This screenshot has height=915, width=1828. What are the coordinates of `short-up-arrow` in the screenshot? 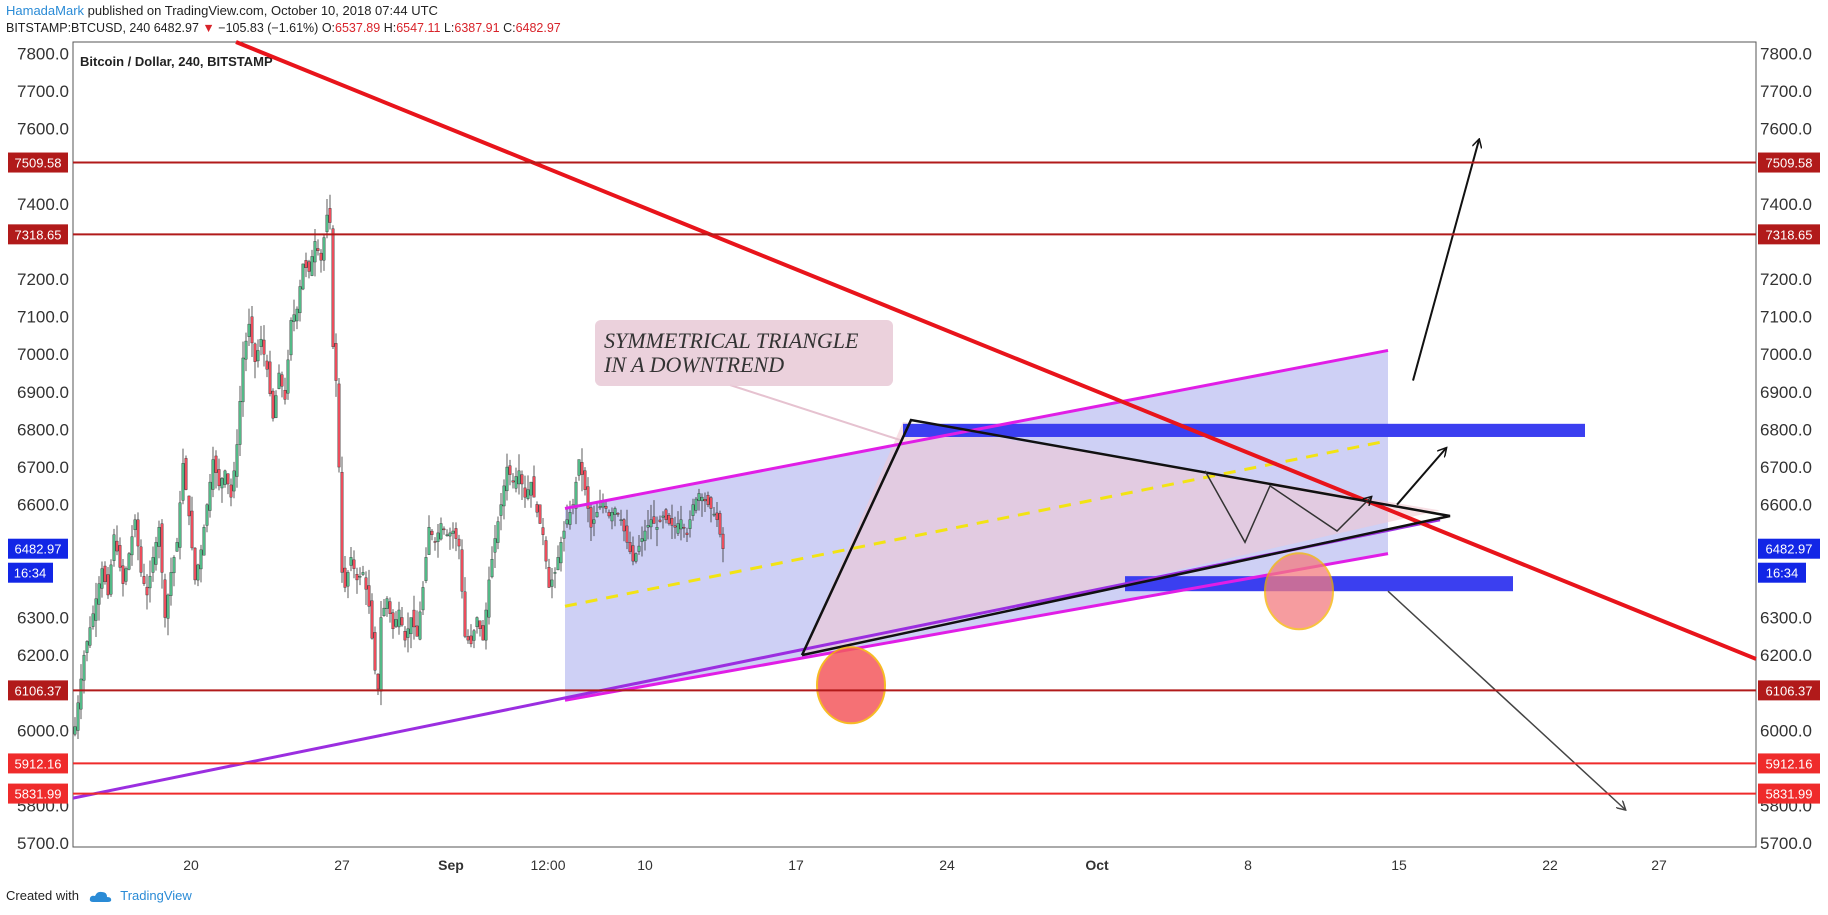 It's located at (1421, 477).